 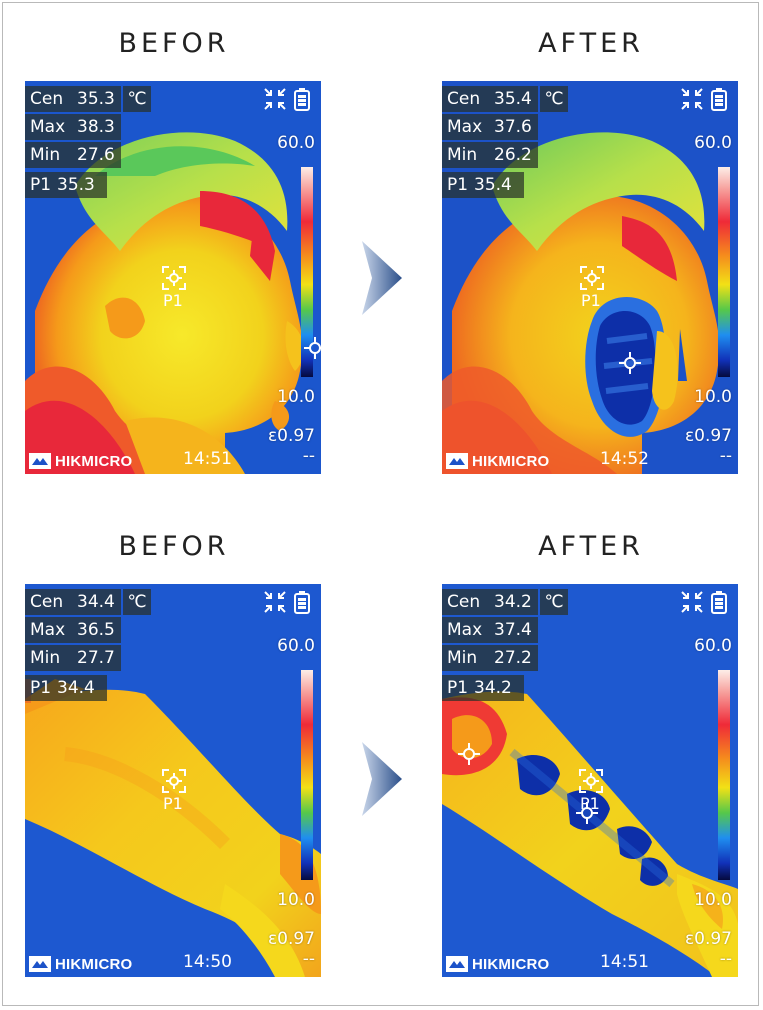 What do you see at coordinates (490, 99) in the screenshot?
I see `readout-cen: Cen 35.4` at bounding box center [490, 99].